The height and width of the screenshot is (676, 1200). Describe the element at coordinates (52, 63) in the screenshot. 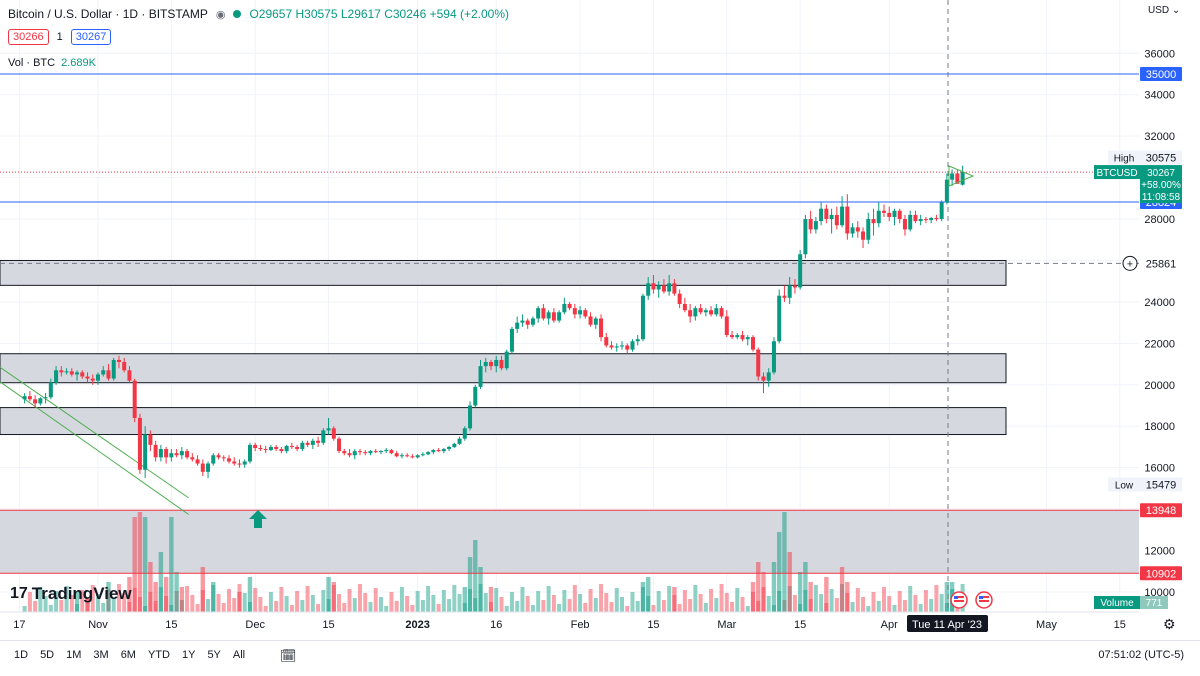

I see `volume-legend: Vol · BTC 2.689K` at that location.